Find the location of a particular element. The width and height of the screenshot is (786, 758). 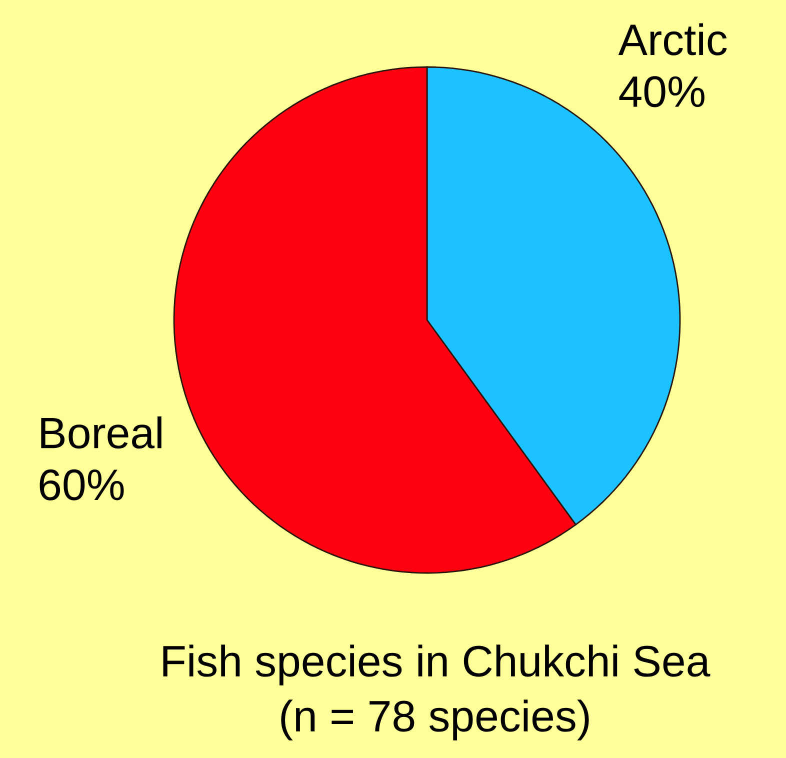

text: (n = 78 species) is located at coordinates (435, 720).